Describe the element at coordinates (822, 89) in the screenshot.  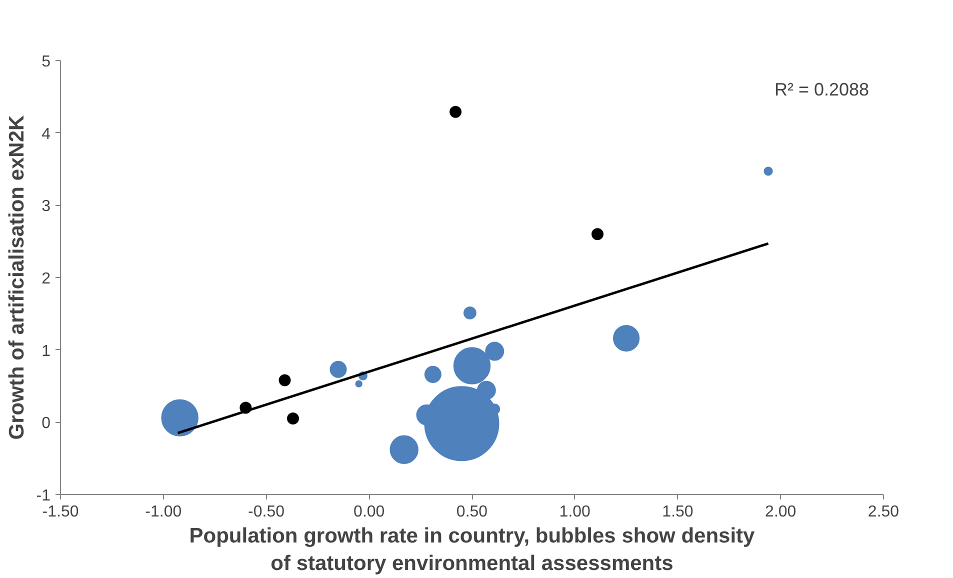
I see `annotation: R² = 0.2088` at that location.